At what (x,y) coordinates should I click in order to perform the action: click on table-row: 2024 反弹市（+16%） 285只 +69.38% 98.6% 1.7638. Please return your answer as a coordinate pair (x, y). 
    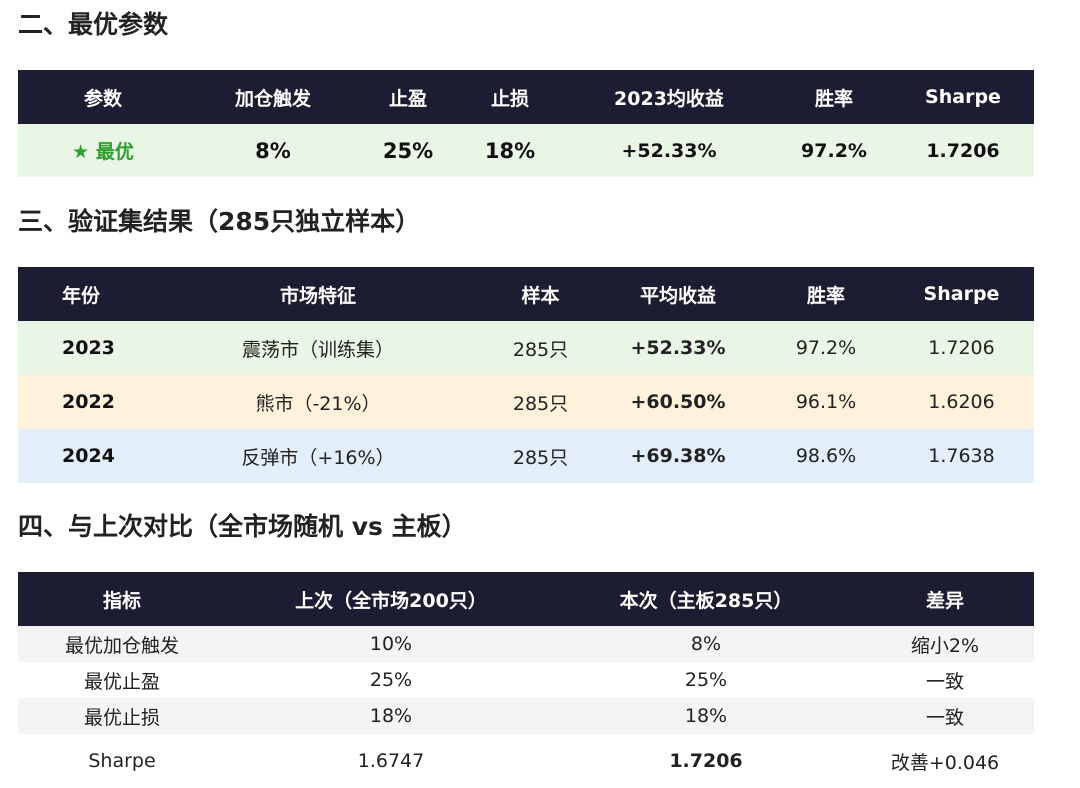
    Looking at the image, I should click on (526, 456).